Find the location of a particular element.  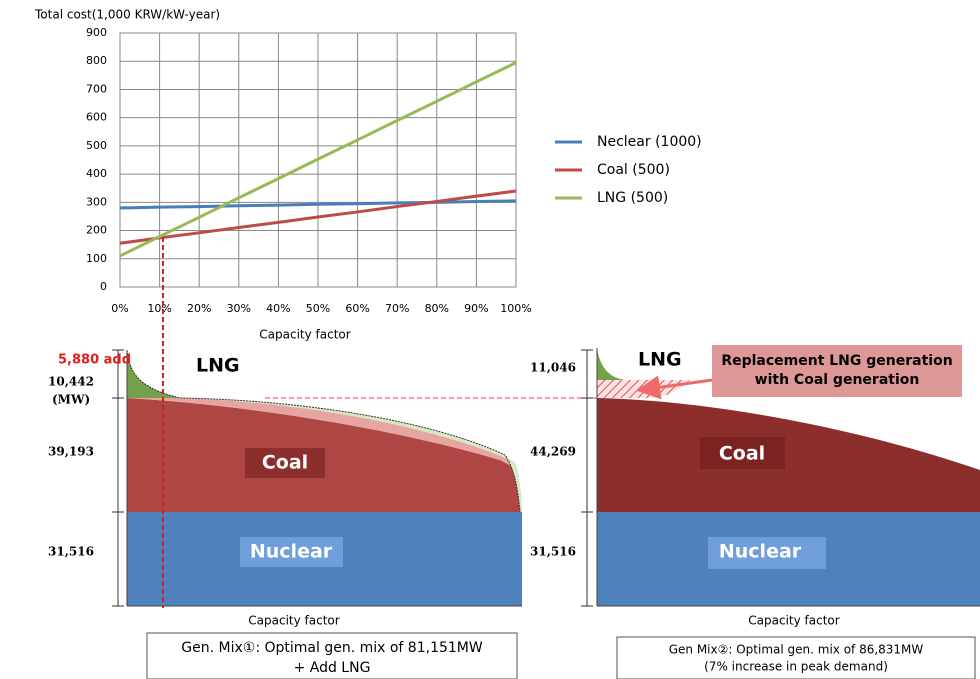

x-axis-label: Capacity factor is located at coordinates (304, 335).